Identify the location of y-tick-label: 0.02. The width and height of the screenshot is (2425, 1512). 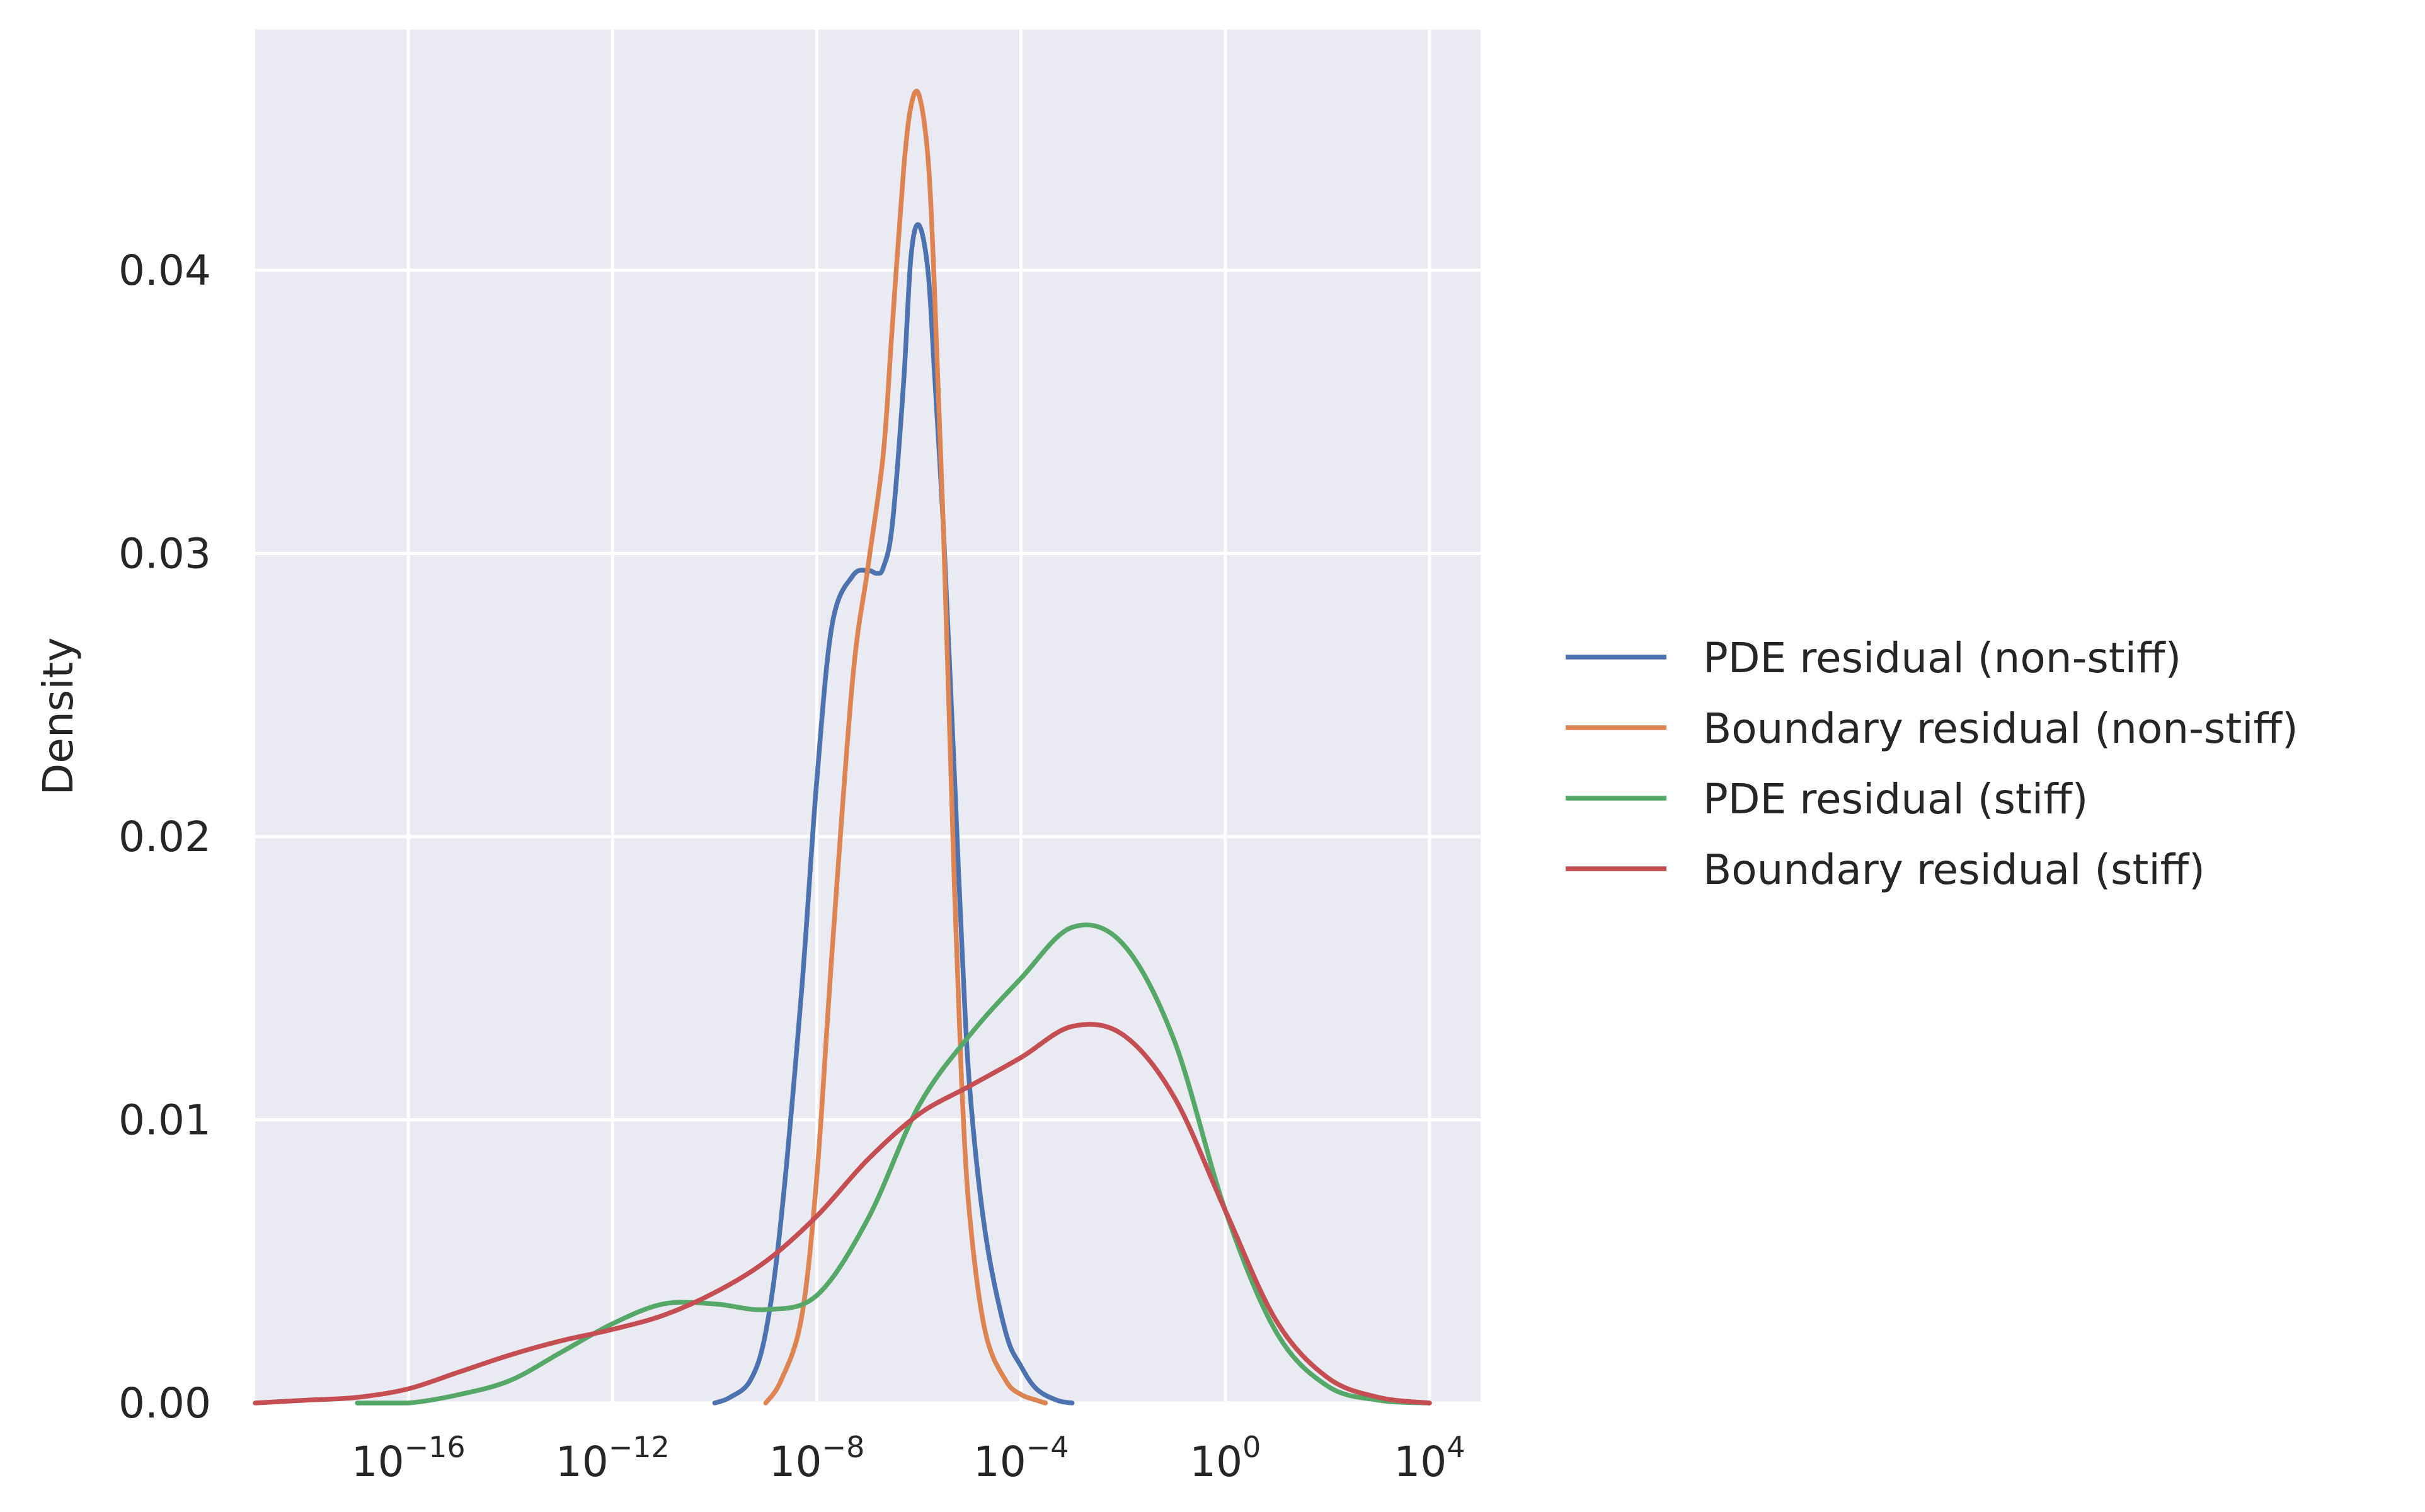
(164, 837).